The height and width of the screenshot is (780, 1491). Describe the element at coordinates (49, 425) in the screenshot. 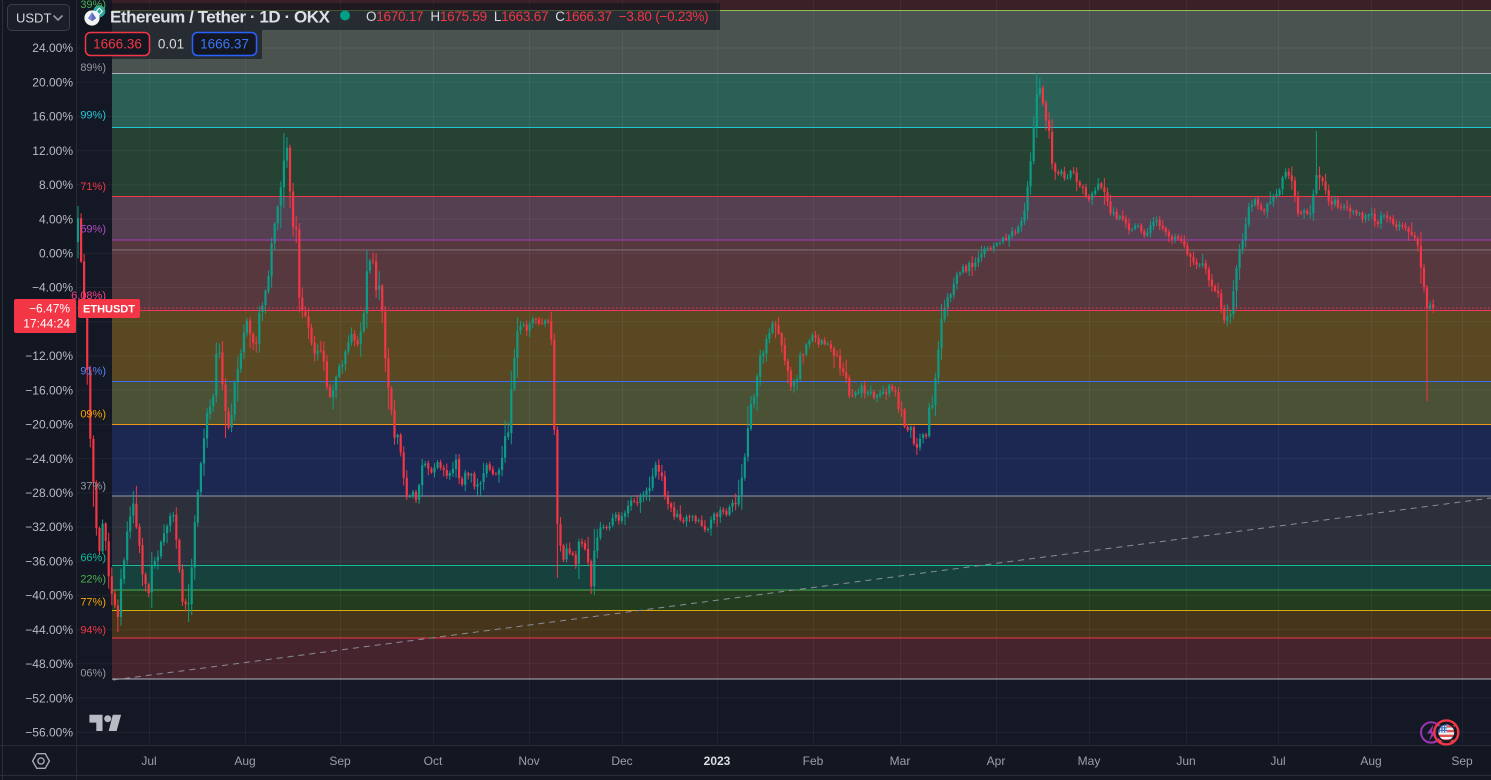

I see `svg-text: −20.00%` at that location.